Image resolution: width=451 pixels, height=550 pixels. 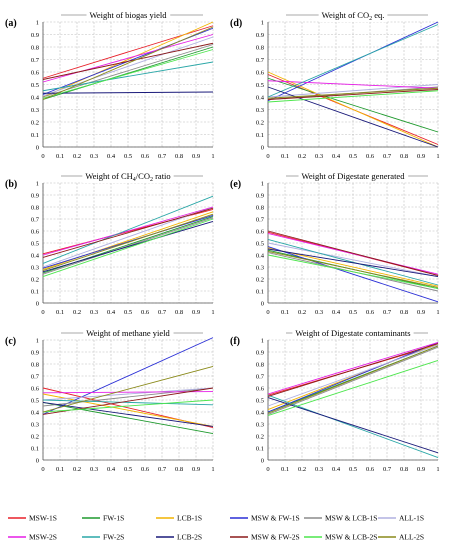 I want to click on panel-label: (c), so click(x=10, y=341).